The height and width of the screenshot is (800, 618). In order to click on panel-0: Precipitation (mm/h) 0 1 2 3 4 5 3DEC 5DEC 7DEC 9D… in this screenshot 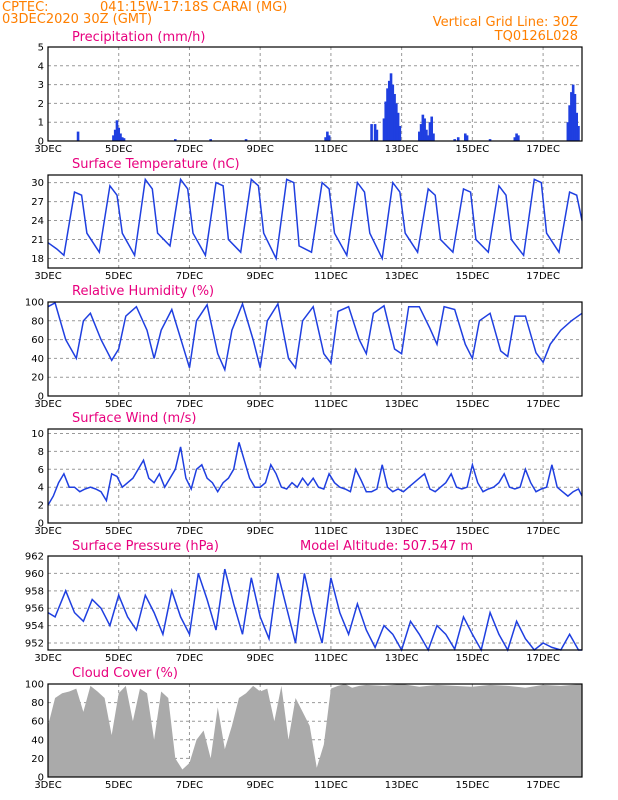, I will do `click(308, 92)`.